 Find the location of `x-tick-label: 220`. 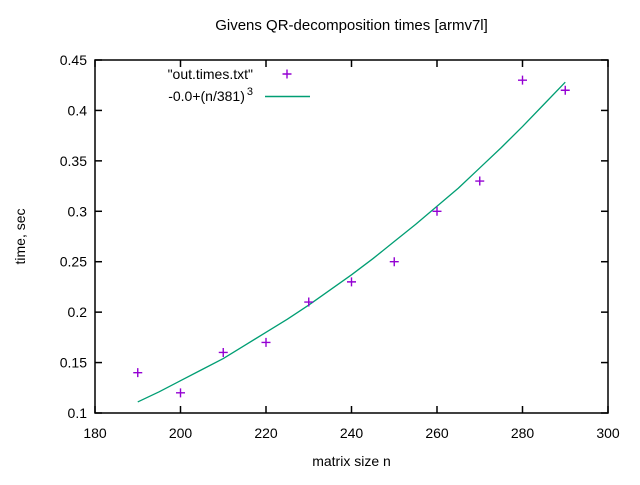

x-tick-label: 220 is located at coordinates (266, 433).